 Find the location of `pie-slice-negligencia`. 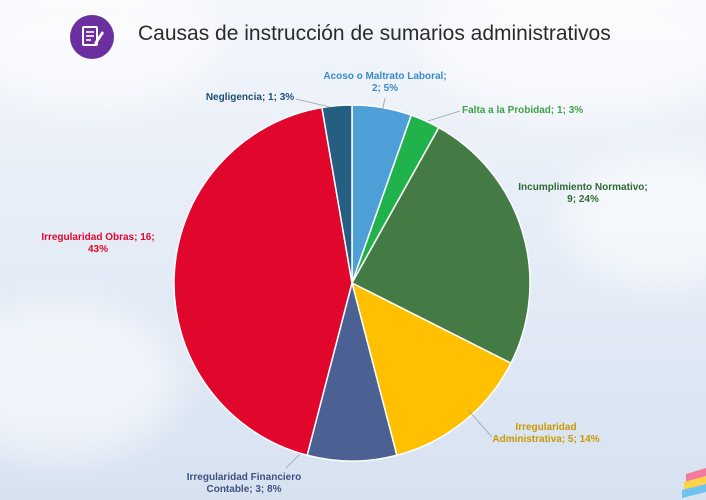

pie-slice-negligencia is located at coordinates (337, 194).